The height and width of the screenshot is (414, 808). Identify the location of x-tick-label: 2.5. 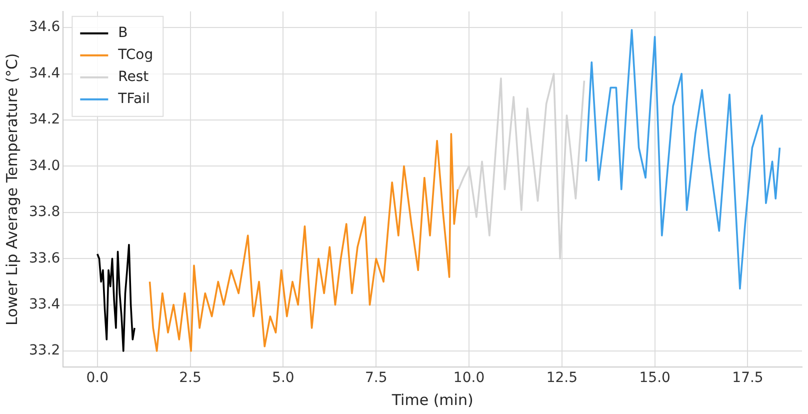
(190, 378).